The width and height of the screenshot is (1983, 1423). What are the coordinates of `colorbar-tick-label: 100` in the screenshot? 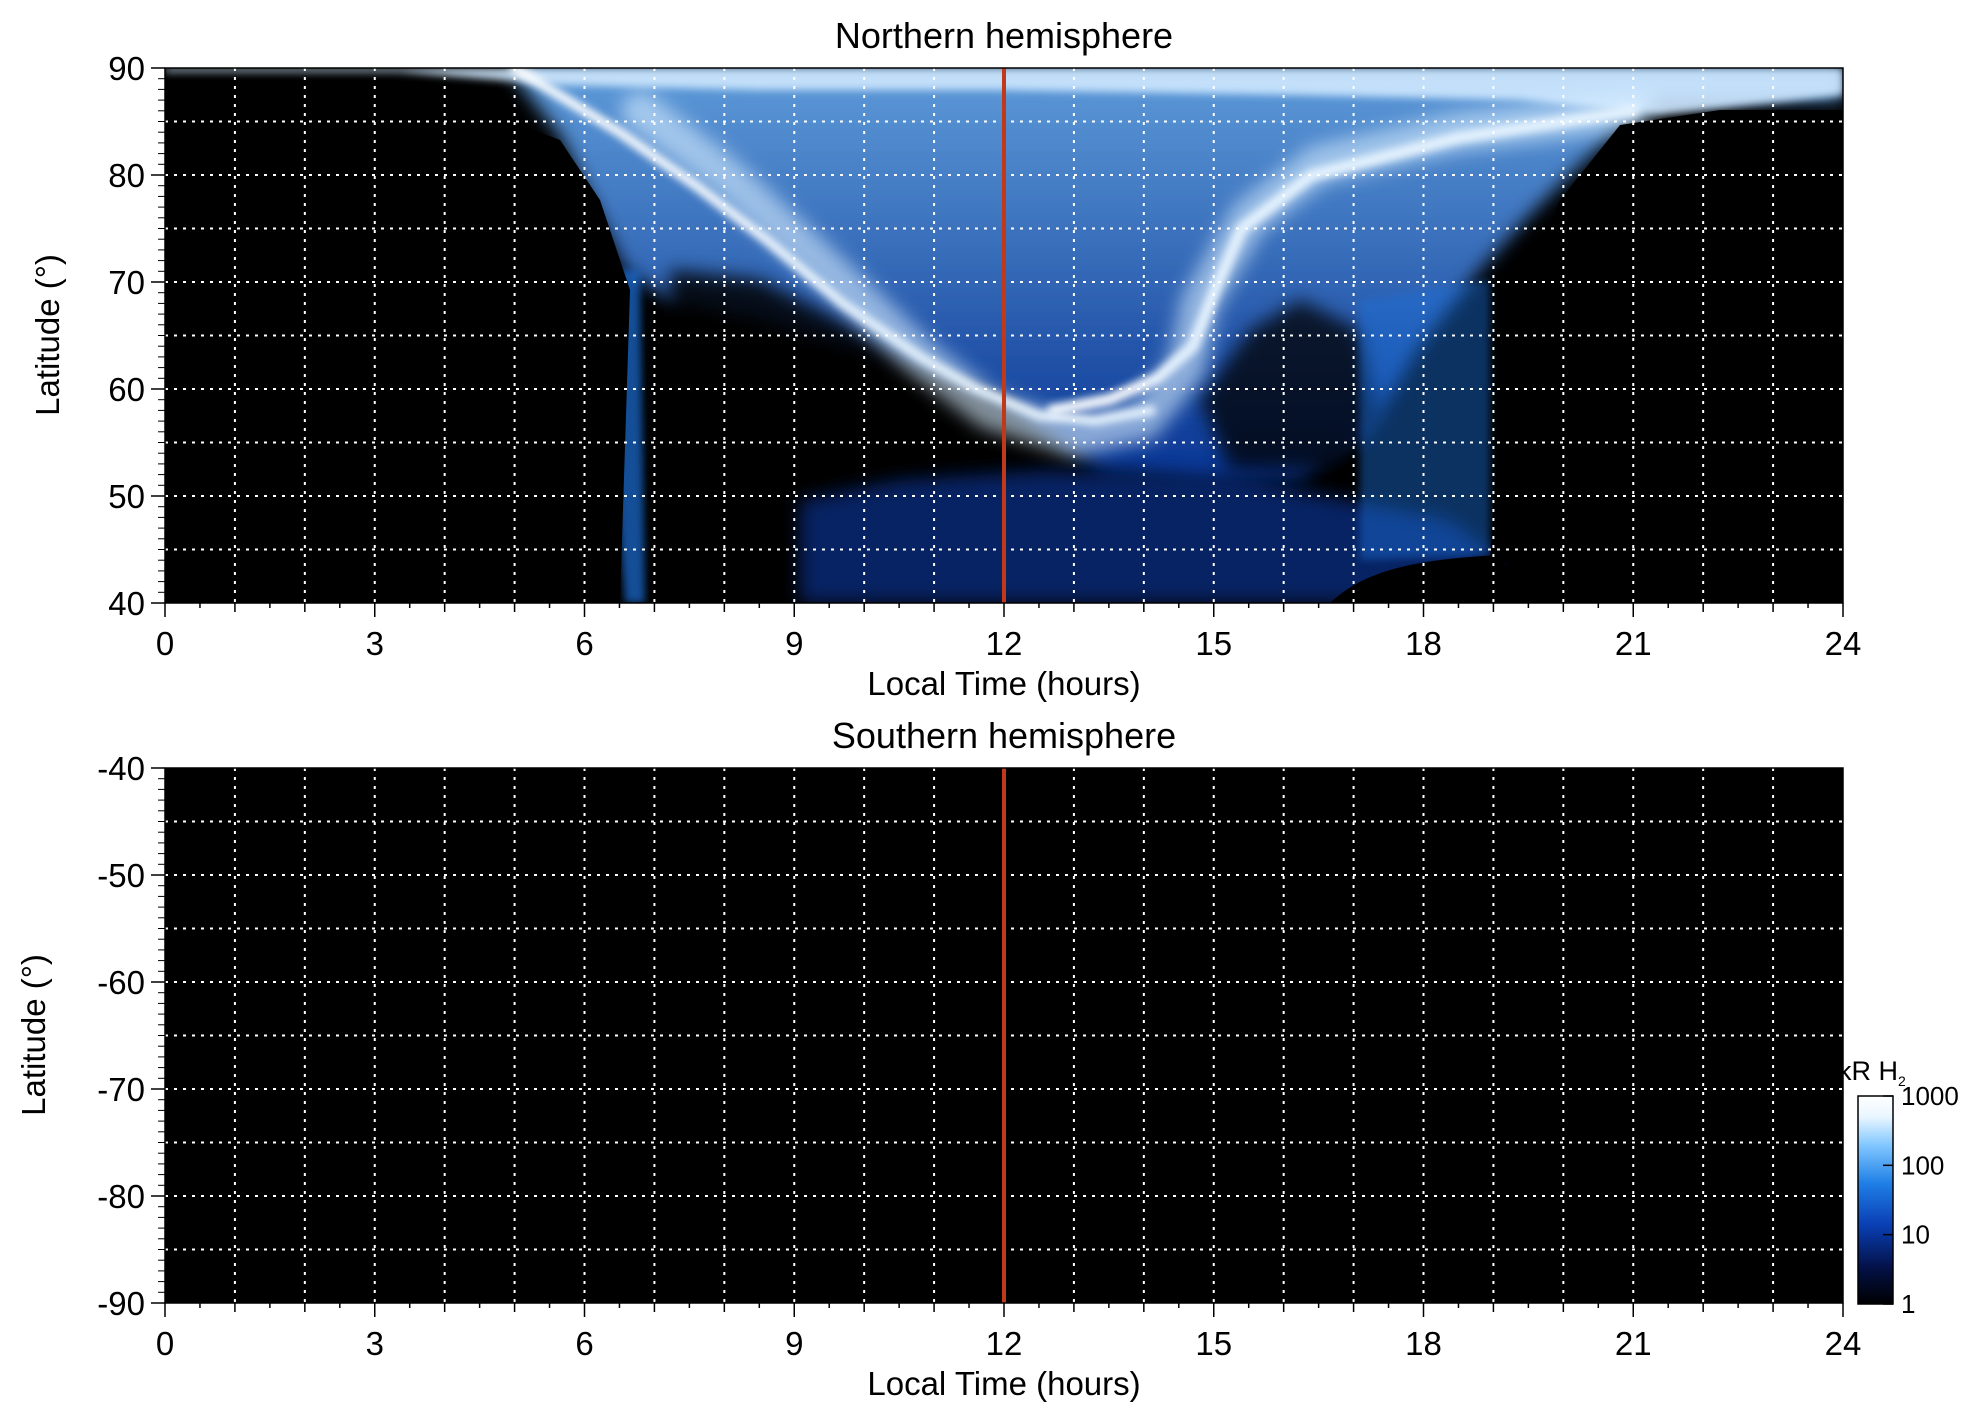 It's located at (1922, 1165).